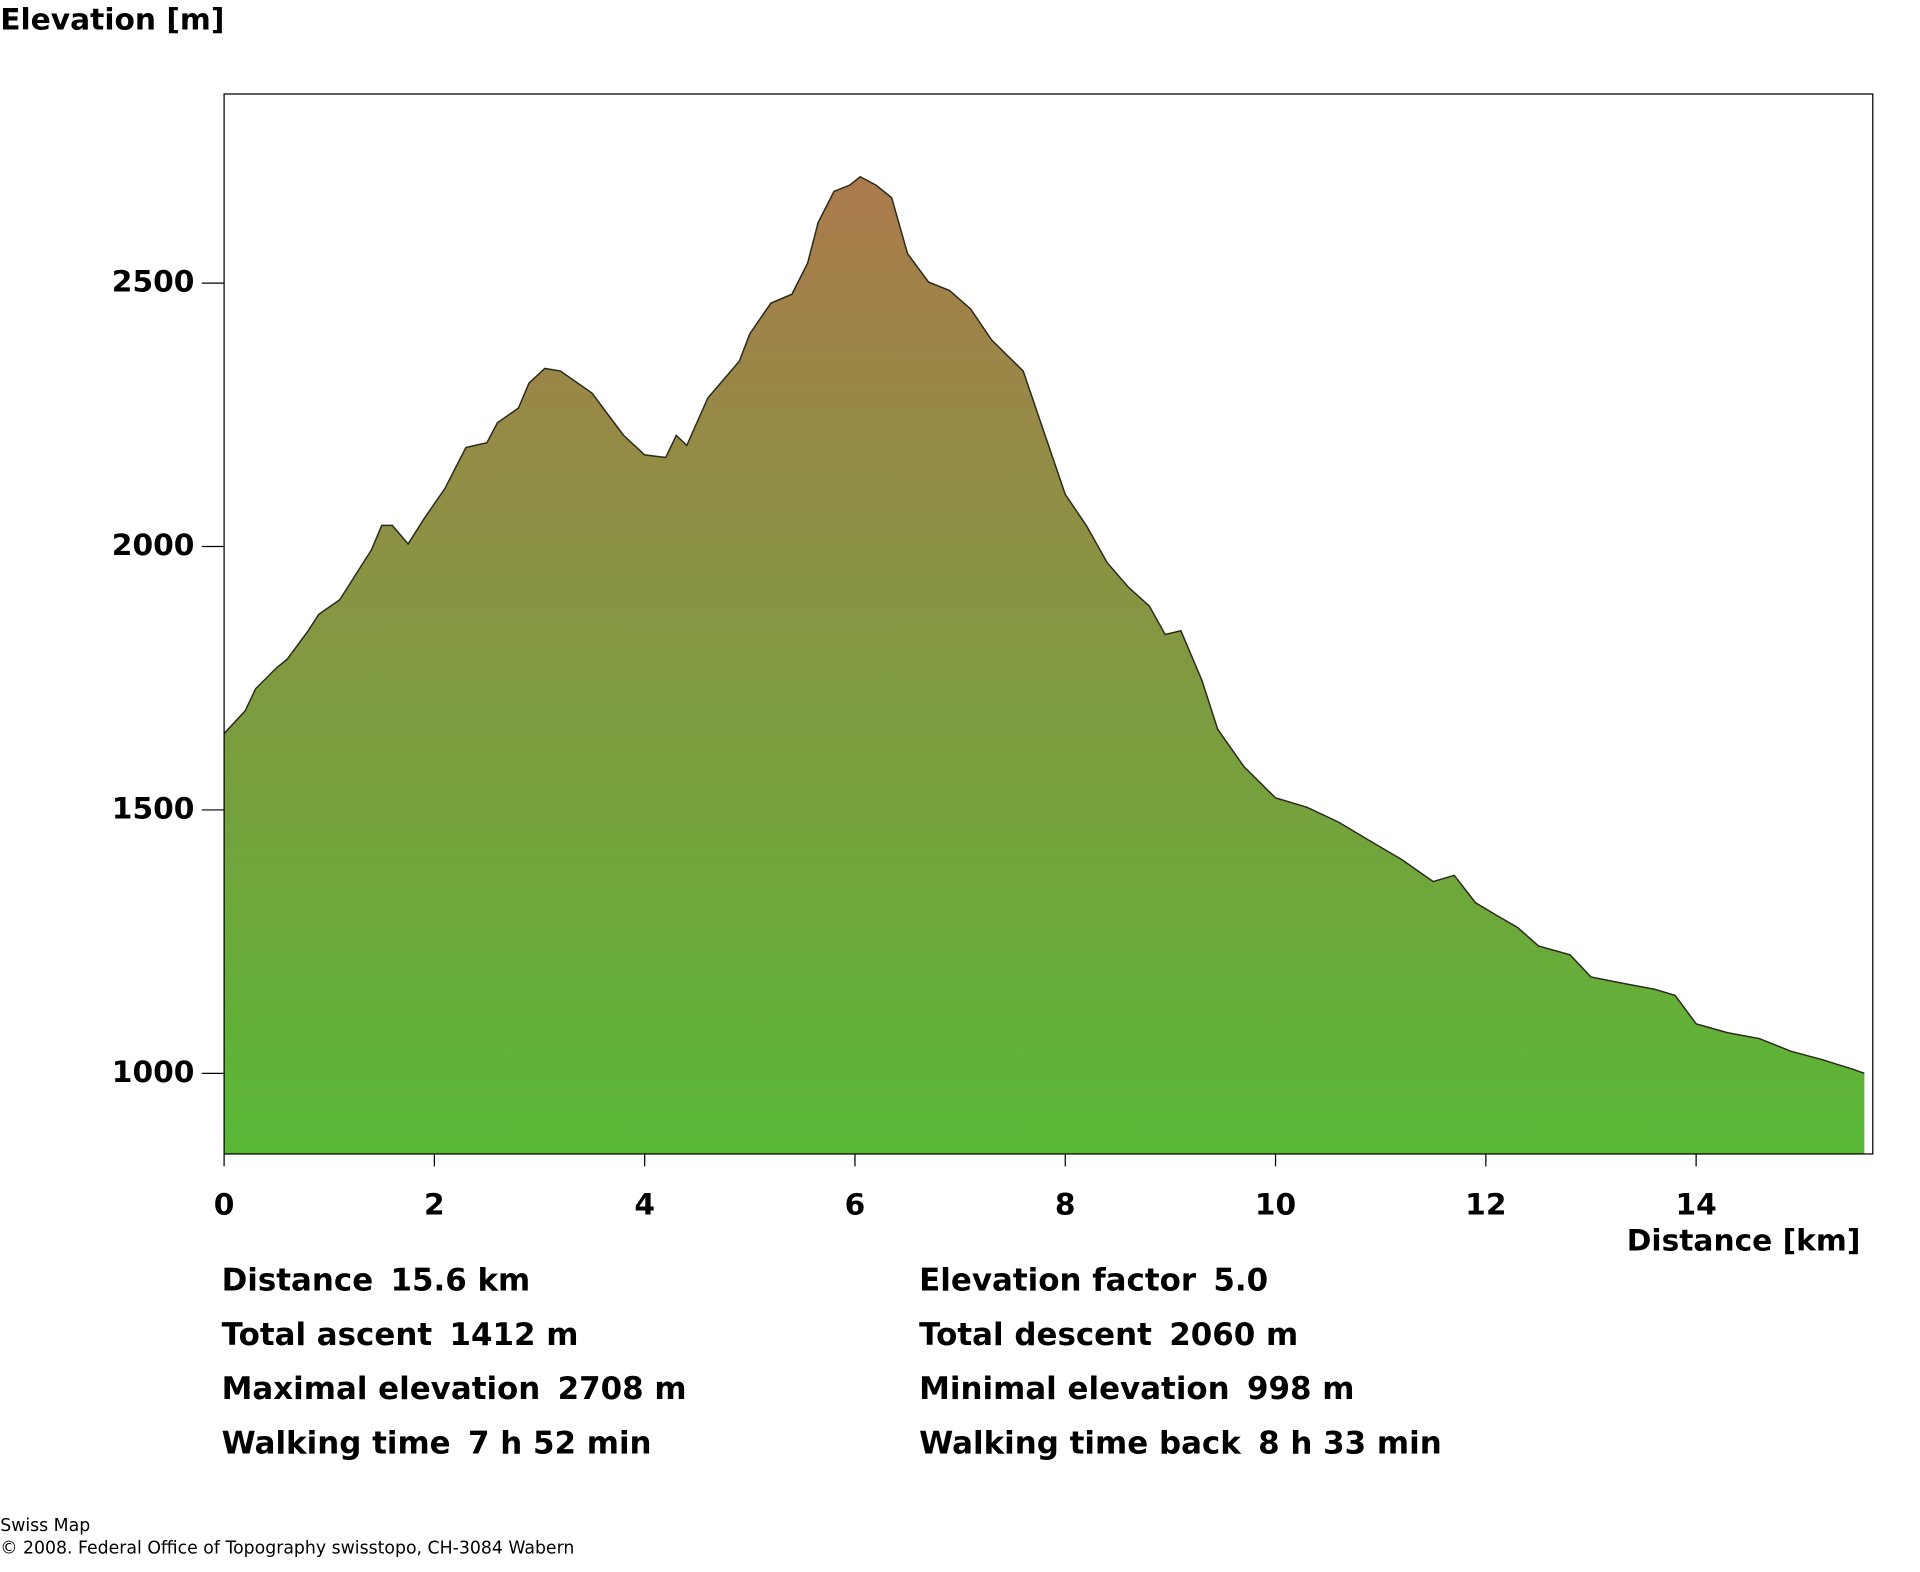 The image size is (1920, 1572). What do you see at coordinates (298, 1280) in the screenshot?
I see `stat-label: Distance` at bounding box center [298, 1280].